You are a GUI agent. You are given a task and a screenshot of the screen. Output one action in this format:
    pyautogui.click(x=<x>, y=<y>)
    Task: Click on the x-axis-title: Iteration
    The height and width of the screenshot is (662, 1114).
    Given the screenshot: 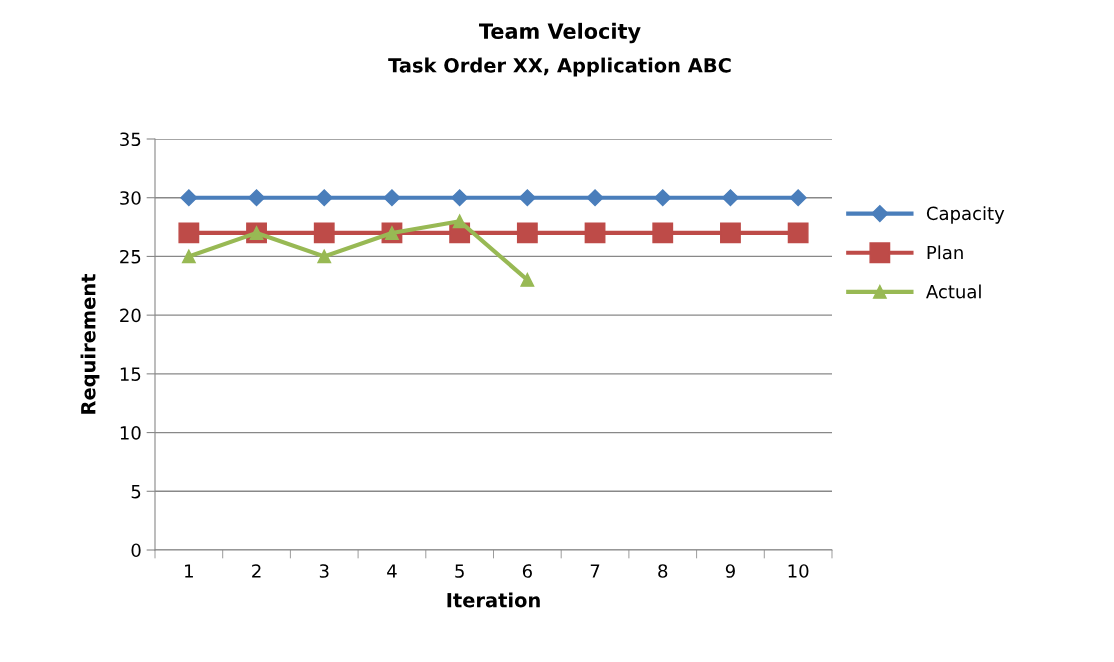 What is the action you would take?
    pyautogui.click(x=493, y=600)
    